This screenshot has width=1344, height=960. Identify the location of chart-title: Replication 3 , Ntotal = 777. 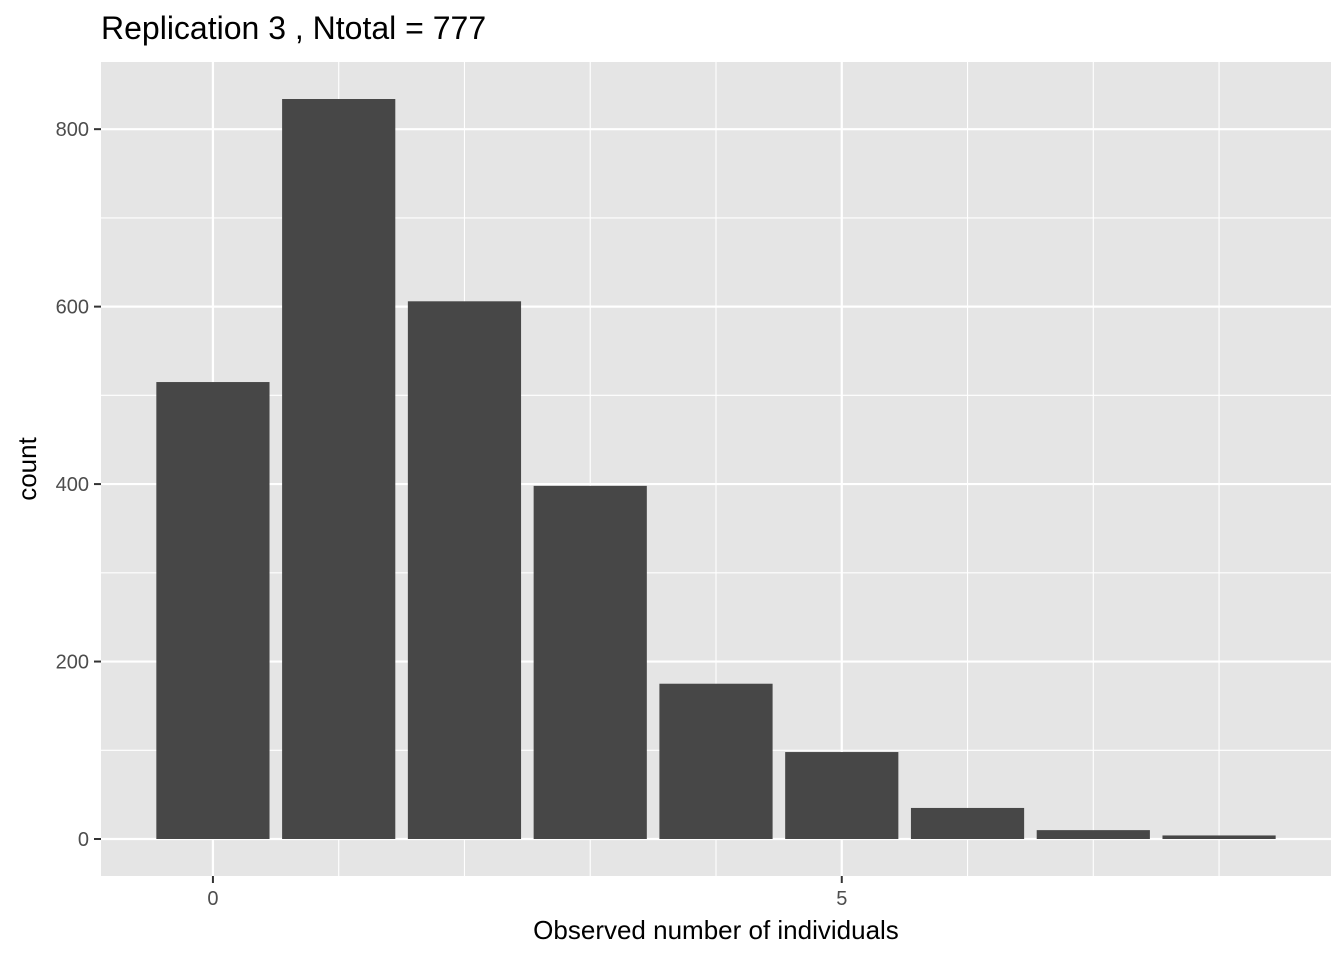
(293, 28).